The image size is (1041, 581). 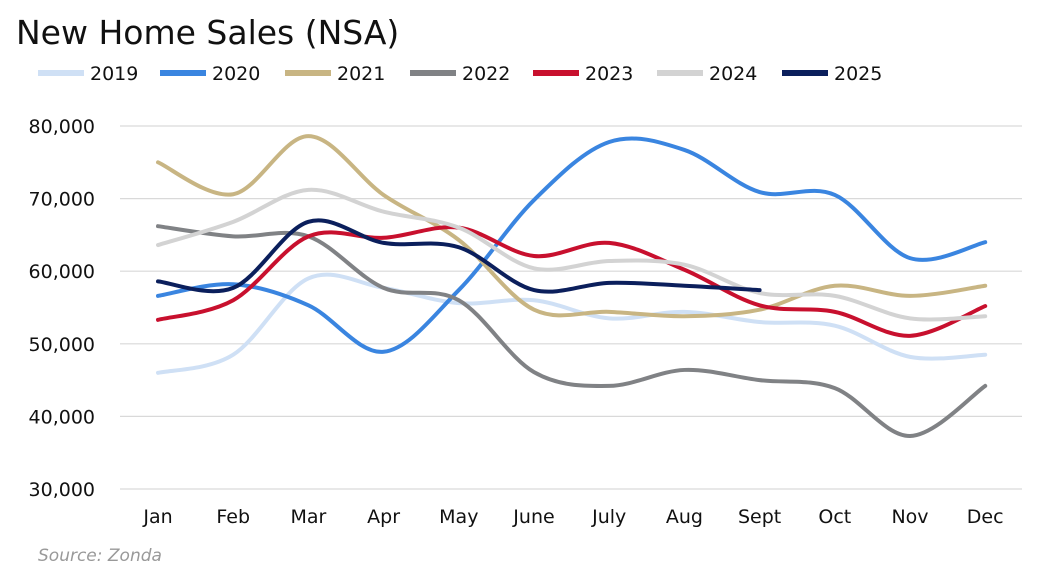 I want to click on y-tick-label: 40,000, so click(x=62, y=417).